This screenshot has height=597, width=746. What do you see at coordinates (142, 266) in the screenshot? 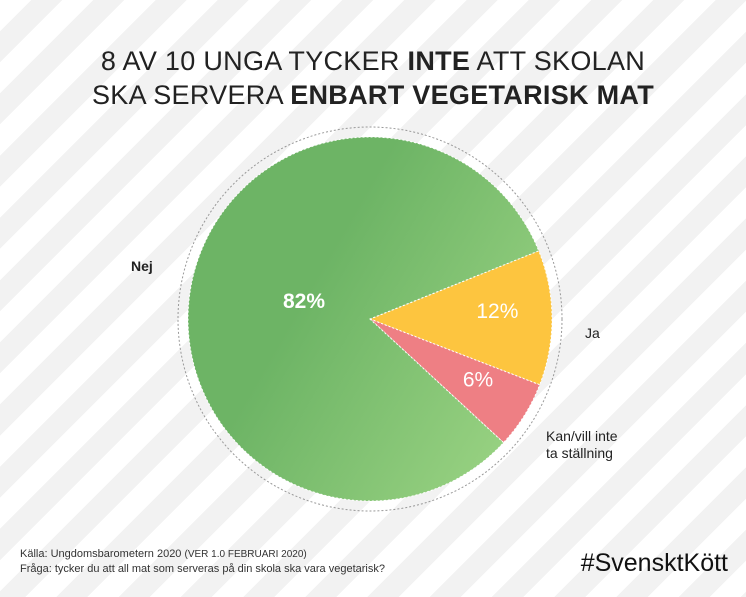
I see `legend-label-nej: Nej` at bounding box center [142, 266].